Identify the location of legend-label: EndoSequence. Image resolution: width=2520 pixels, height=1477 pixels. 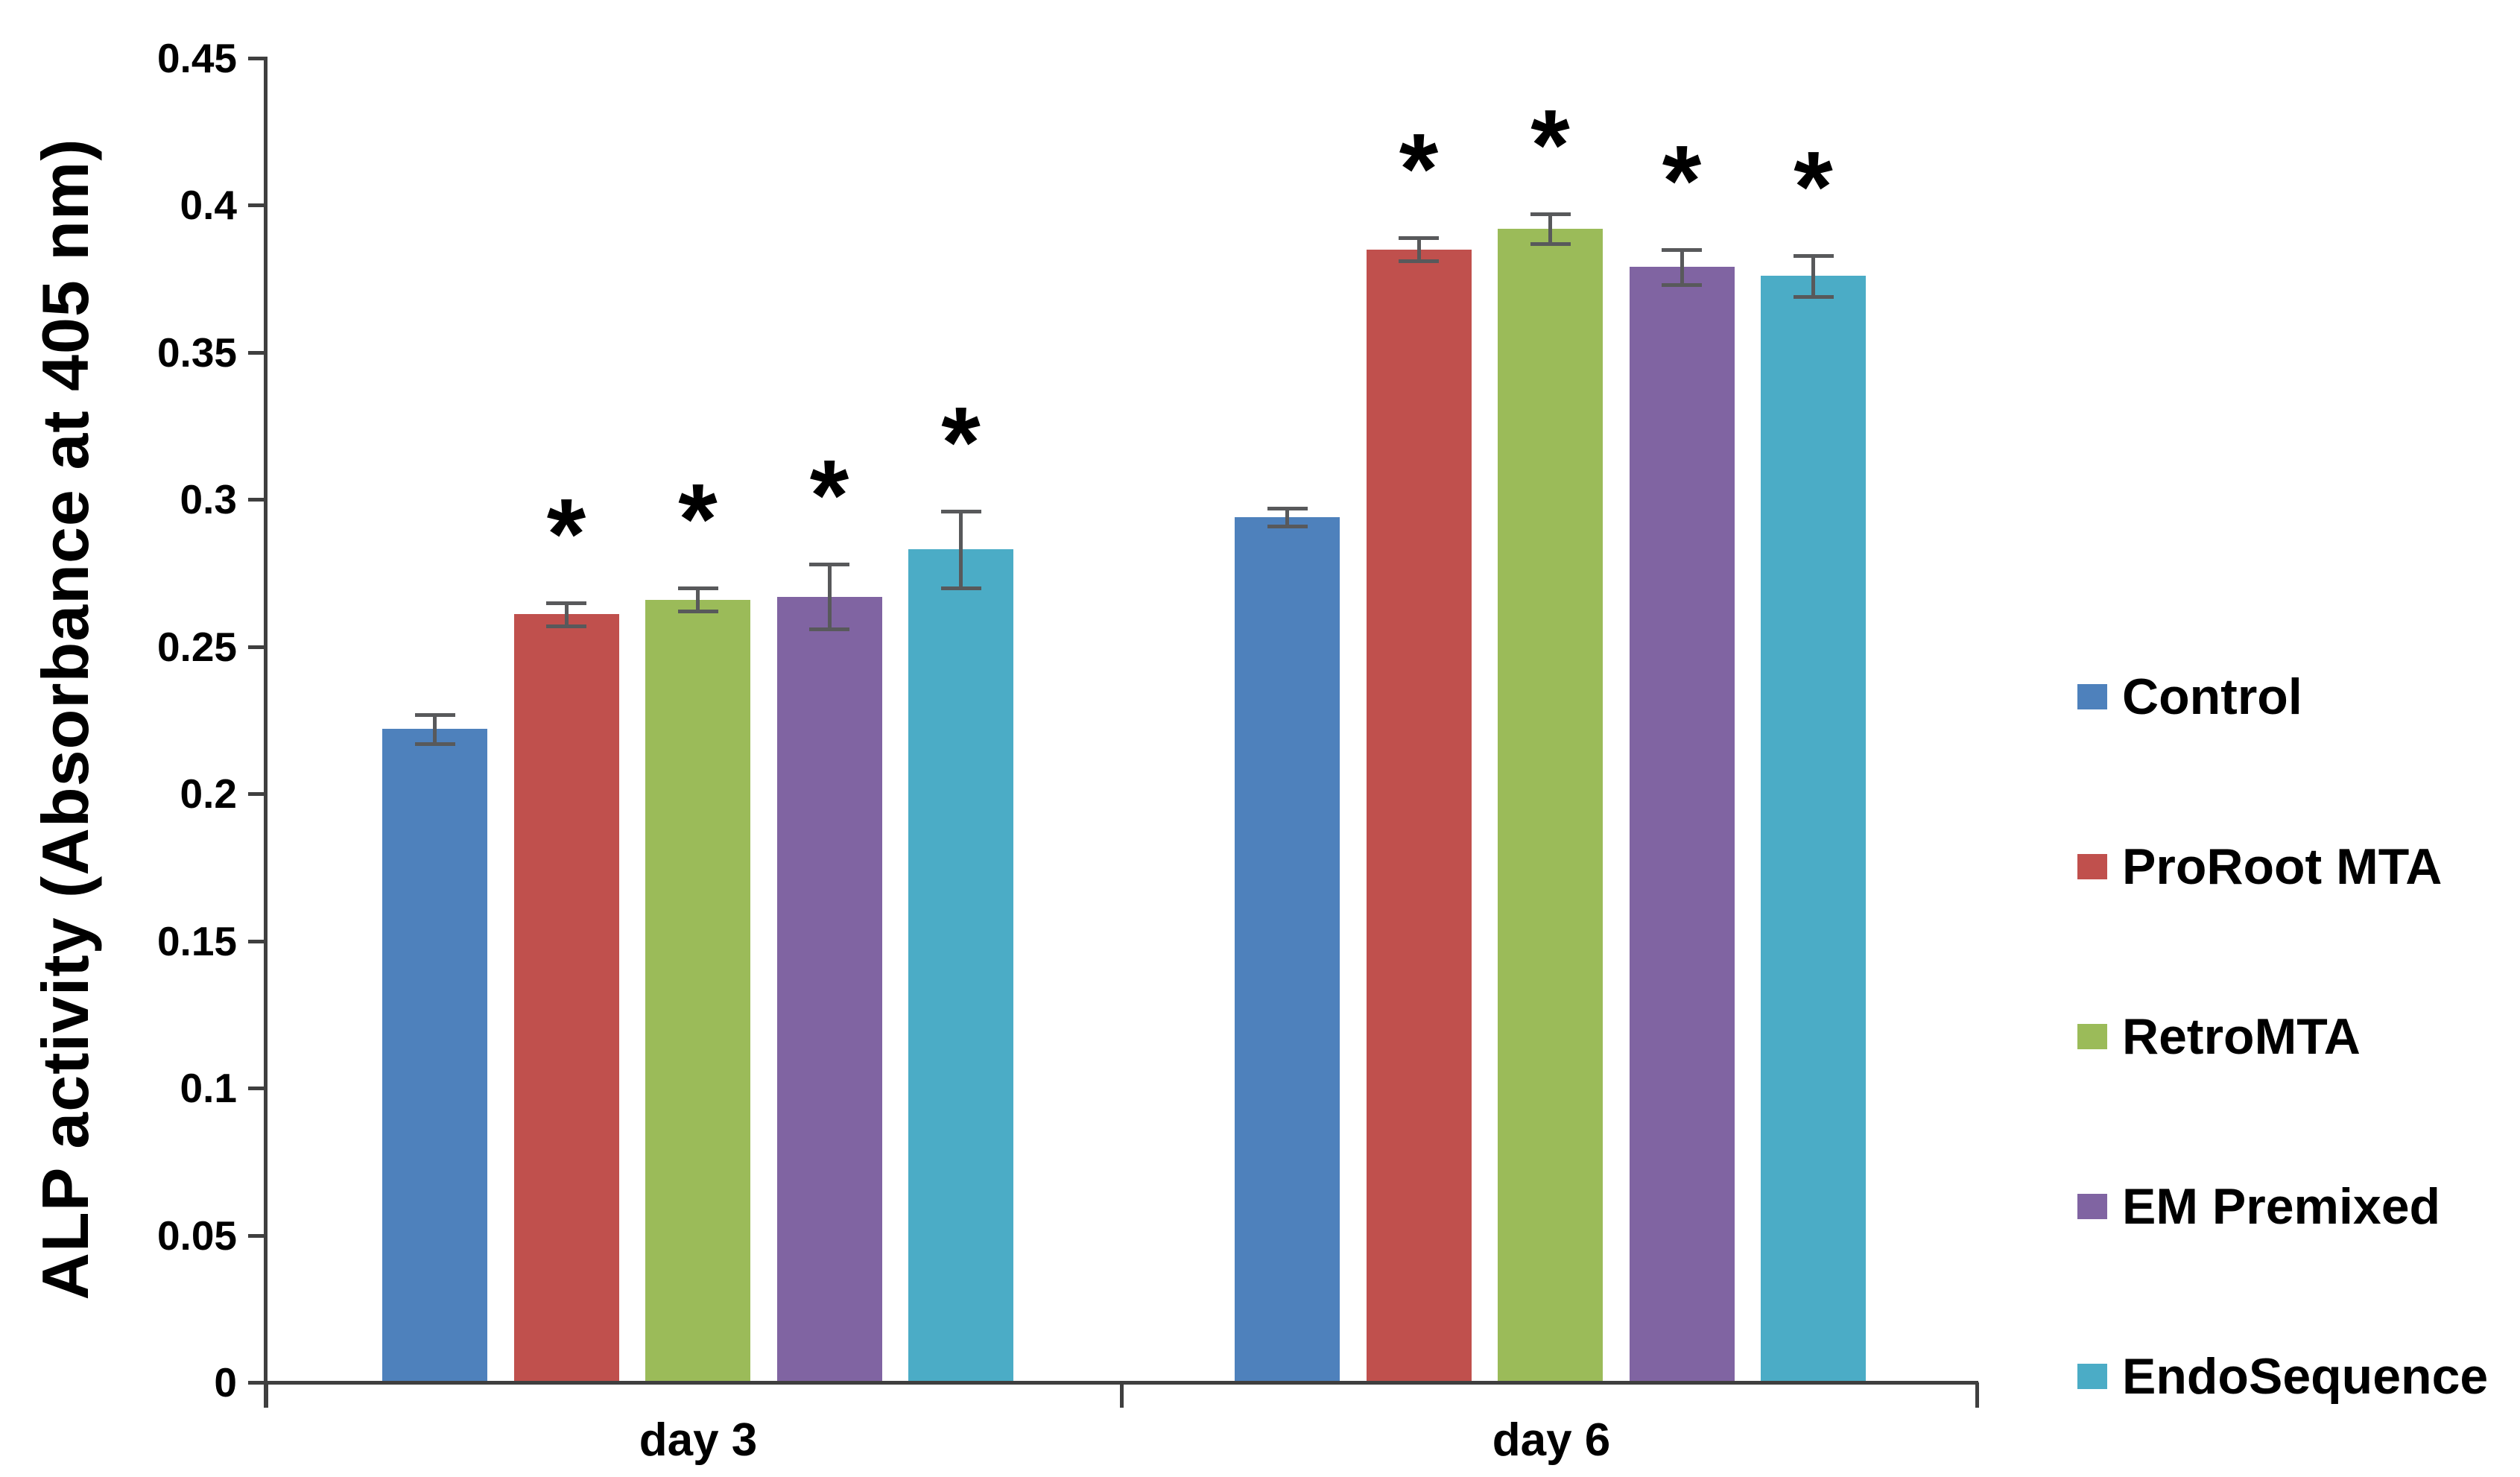
(2305, 1376).